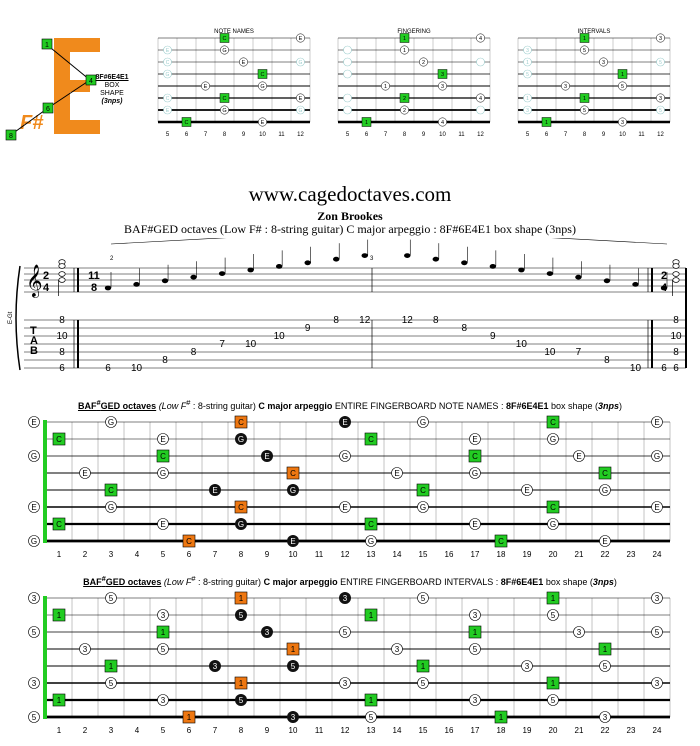 The image size is (700, 746). I want to click on logo-line-shape: SHAPE, so click(112, 93).